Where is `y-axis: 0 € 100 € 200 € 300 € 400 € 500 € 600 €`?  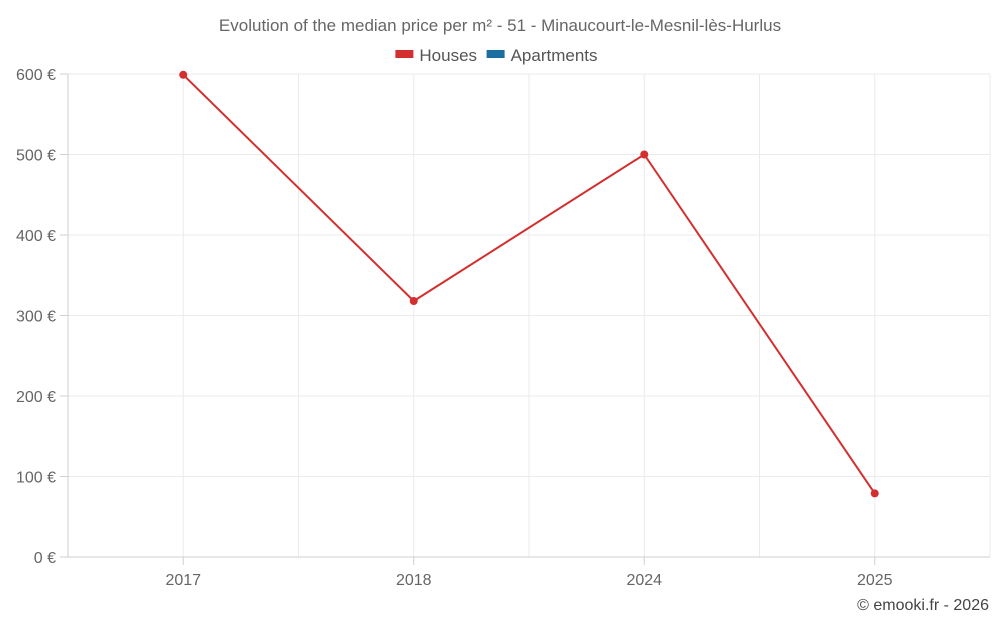 y-axis: 0 € 100 € 200 € 300 € 400 € 500 € 600 € is located at coordinates (42, 317).